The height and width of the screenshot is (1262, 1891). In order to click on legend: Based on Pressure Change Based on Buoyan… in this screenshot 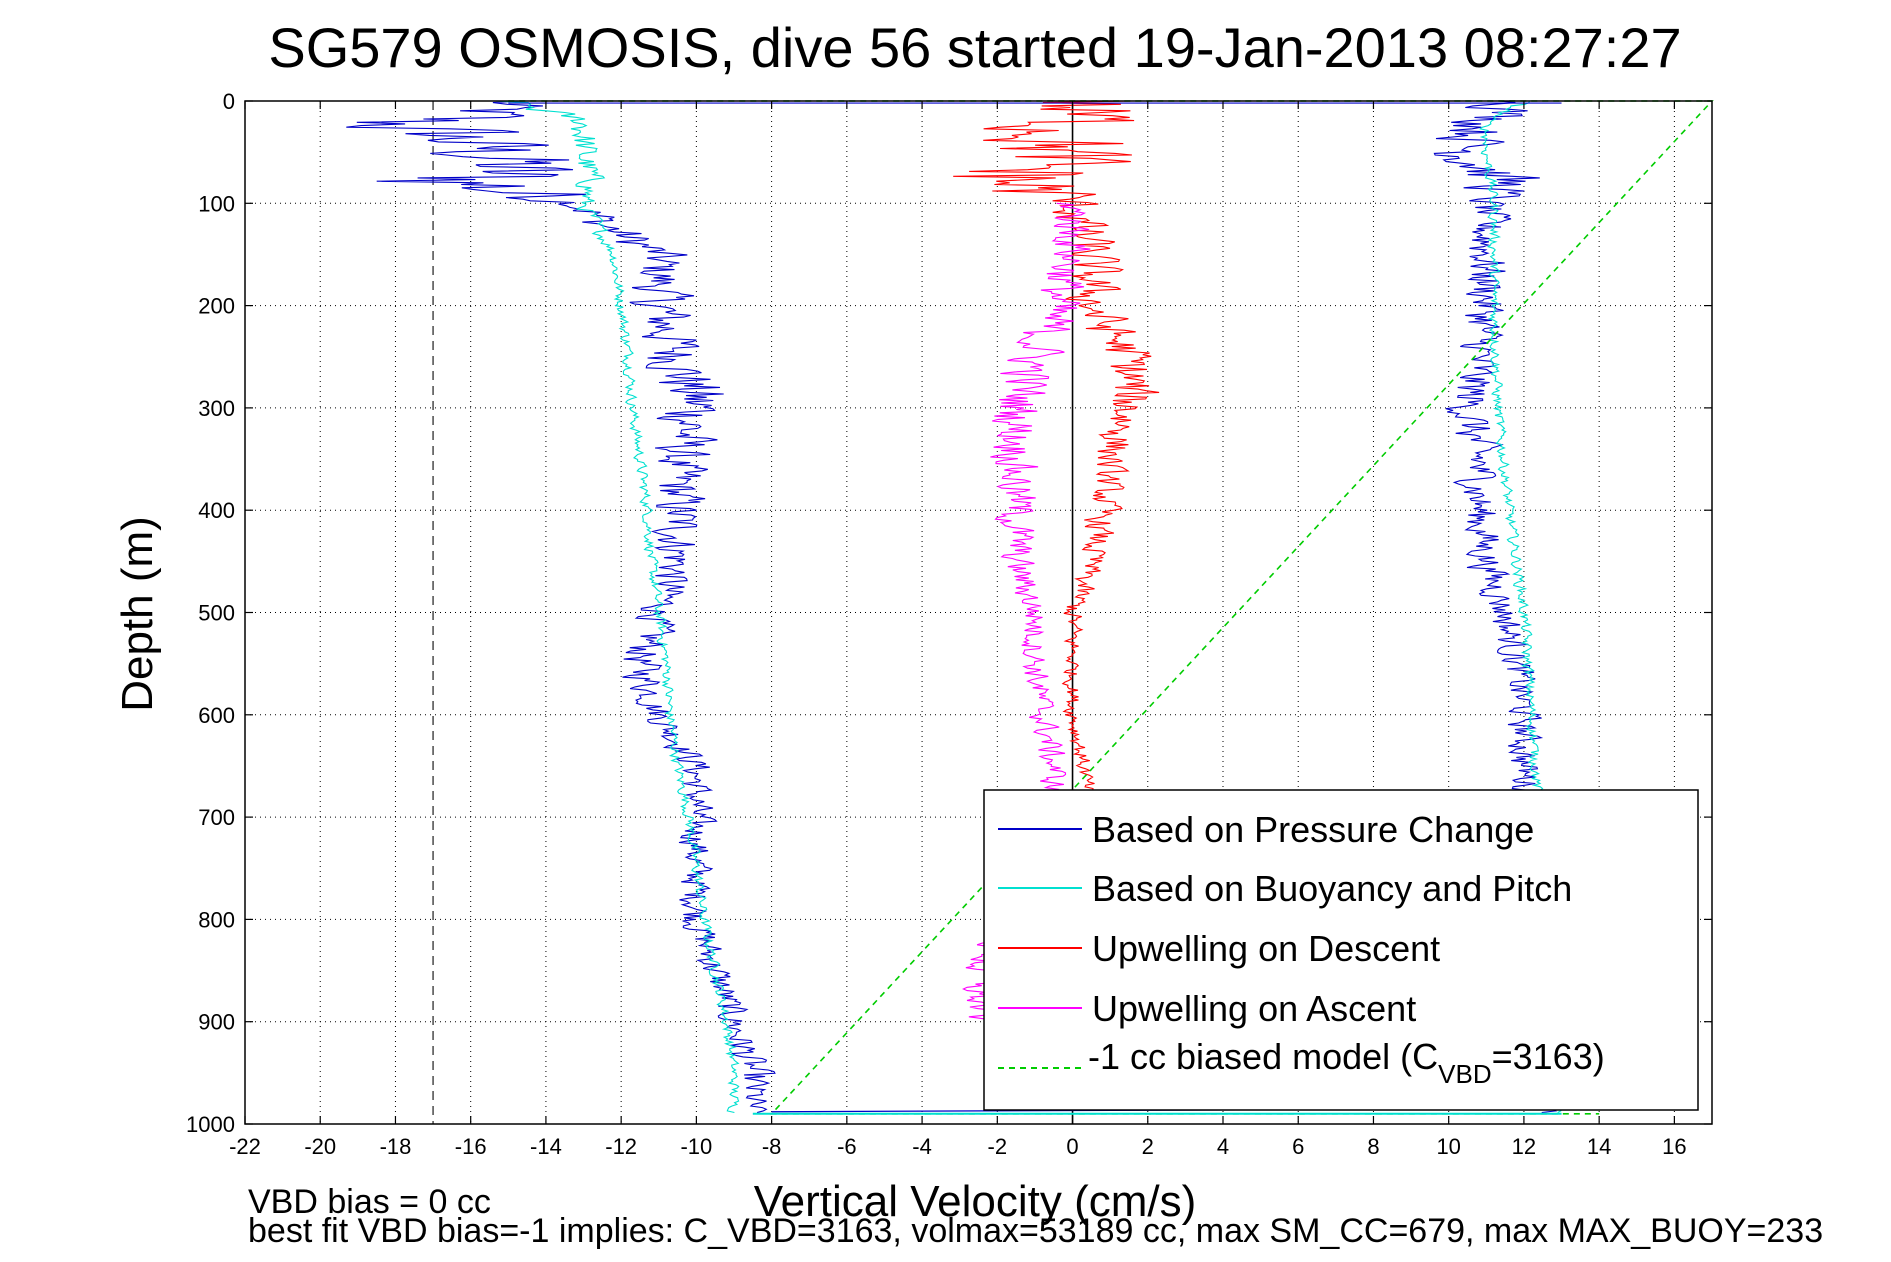, I will do `click(1341, 950)`.